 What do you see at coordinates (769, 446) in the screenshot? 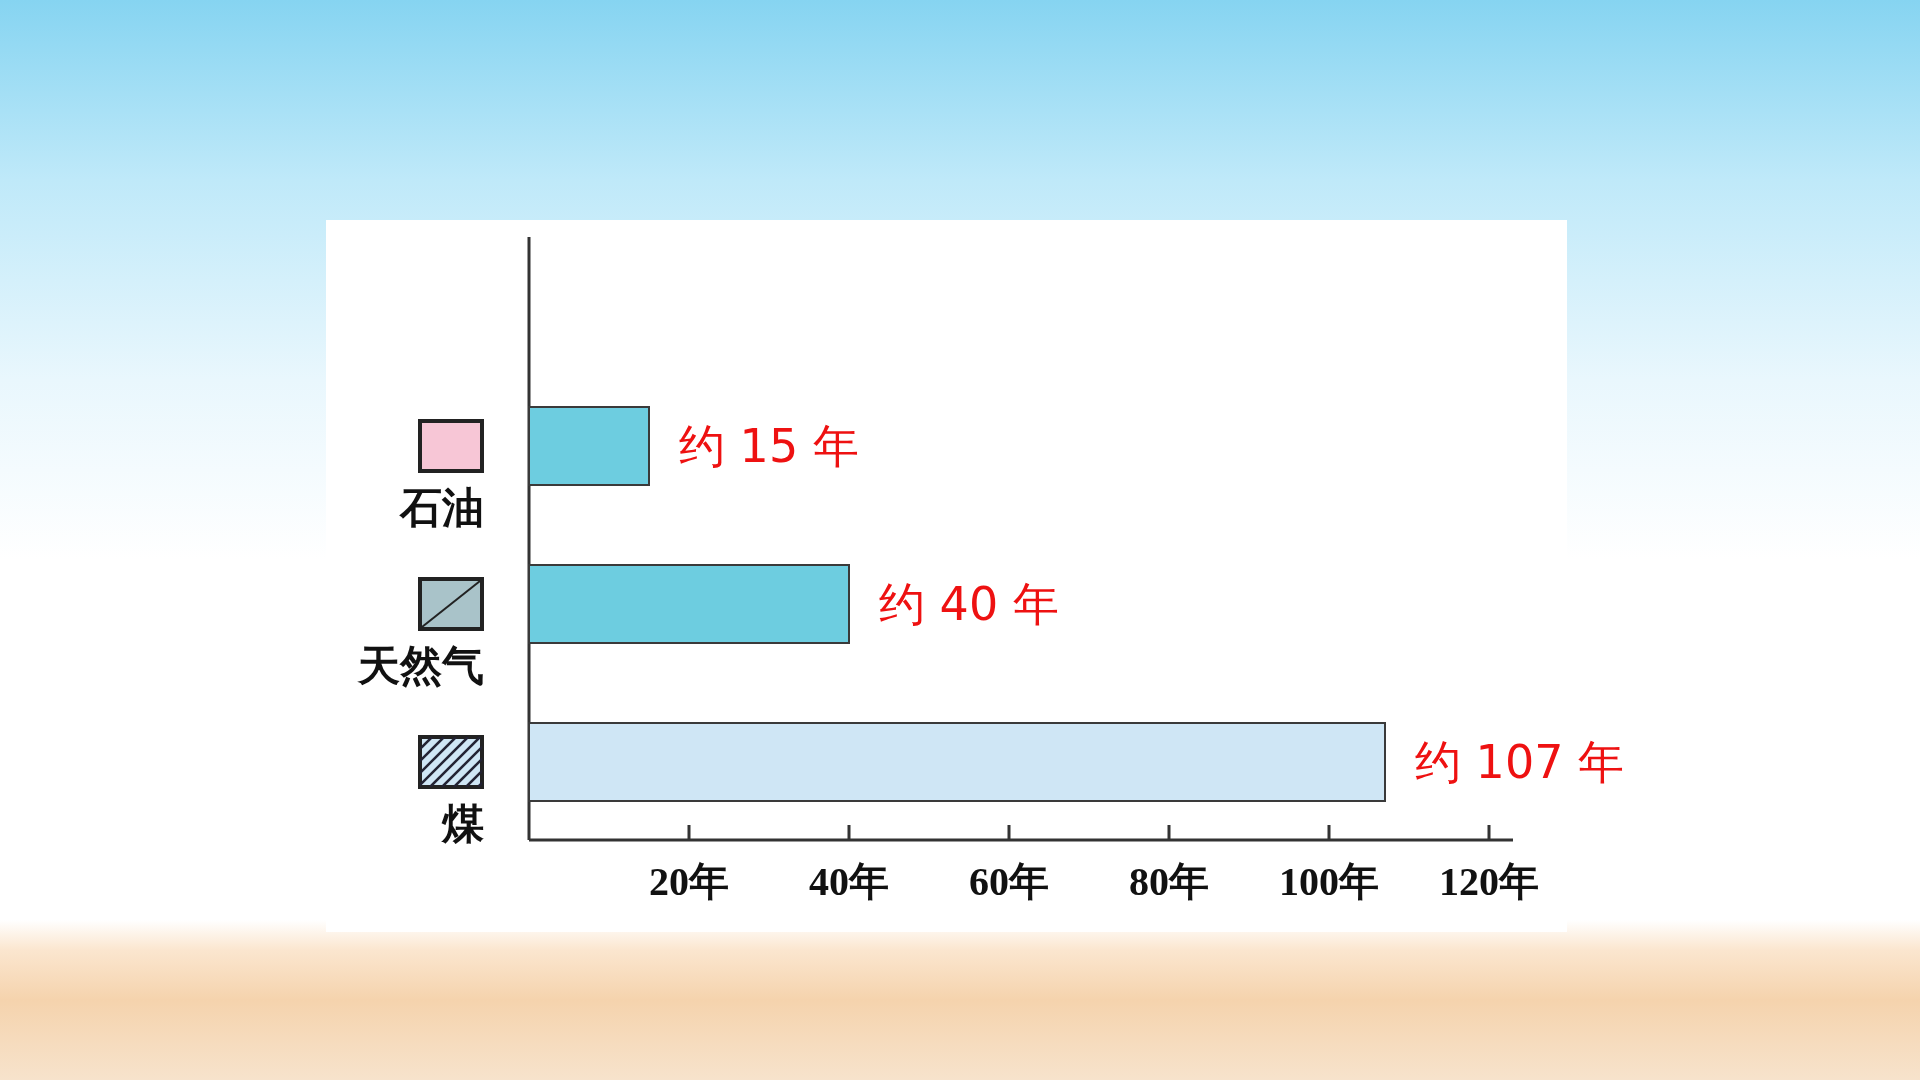
I see `data-label: 约 15 年` at bounding box center [769, 446].